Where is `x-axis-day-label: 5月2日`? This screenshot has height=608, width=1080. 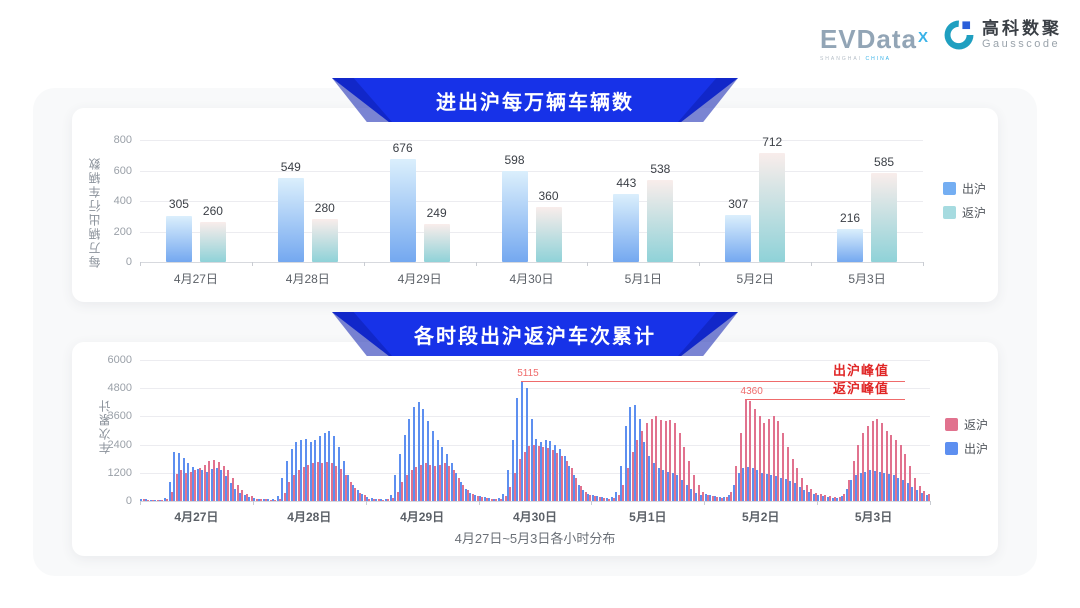
x-axis-day-label: 5月2日 is located at coordinates (755, 279).